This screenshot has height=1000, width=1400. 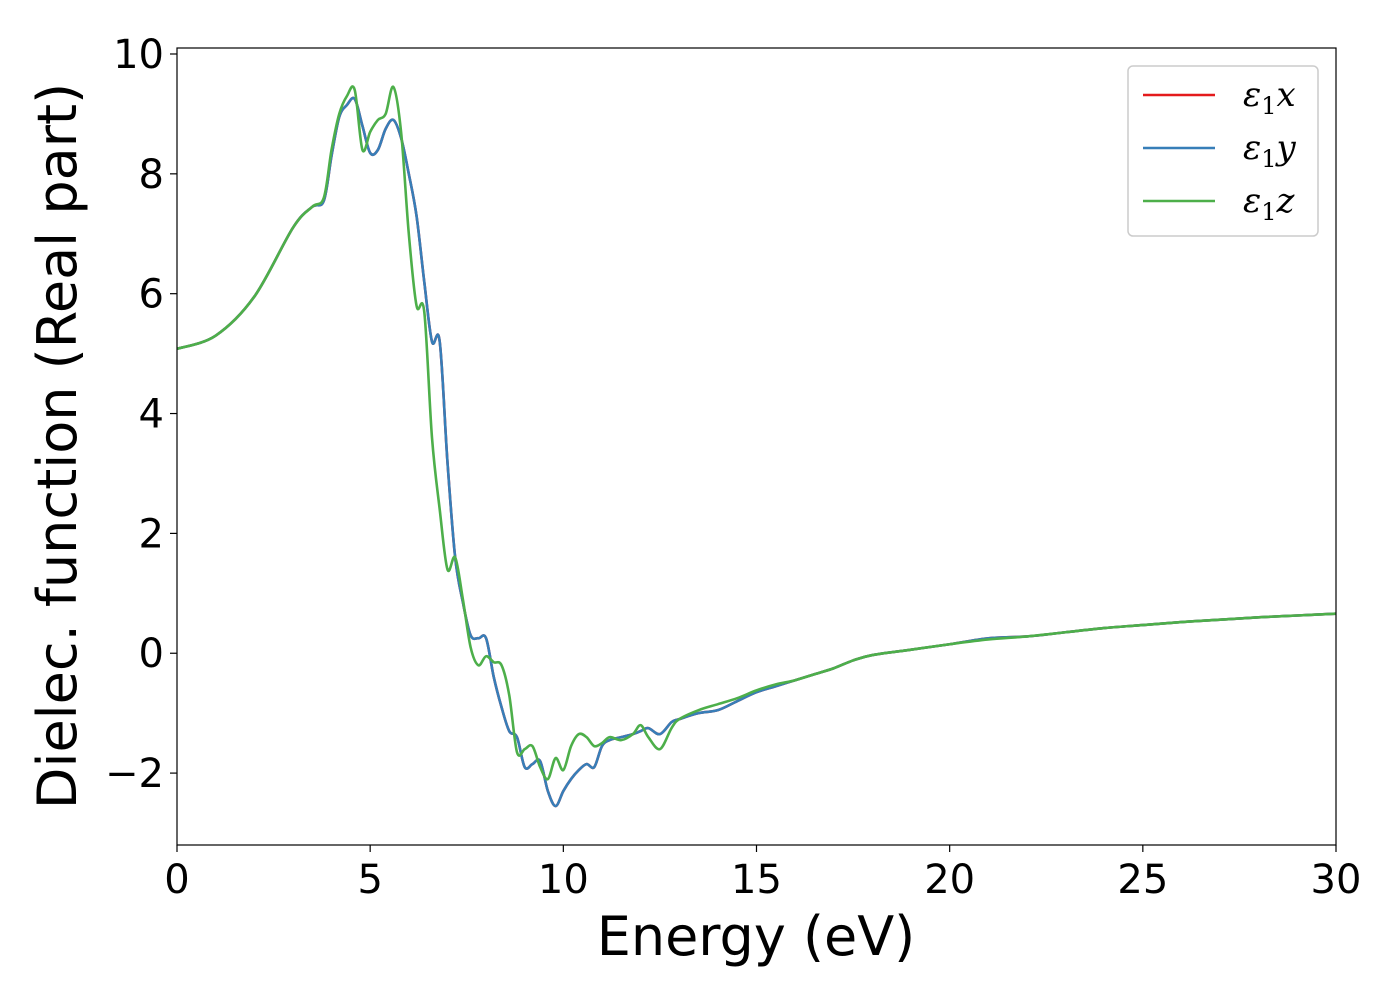 What do you see at coordinates (563, 880) in the screenshot?
I see `x-tick-label: 10` at bounding box center [563, 880].